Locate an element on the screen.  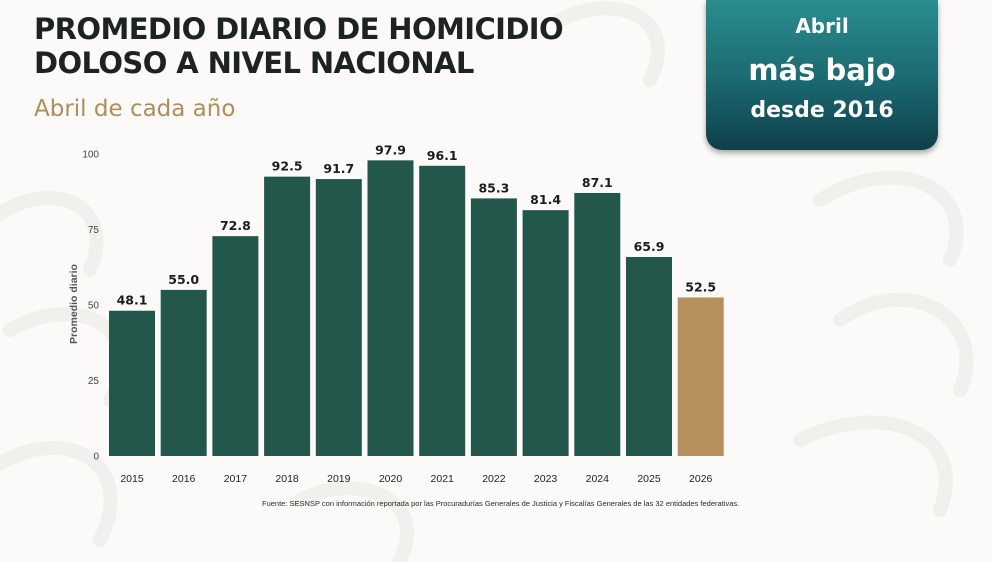
value-label: 65.9 is located at coordinates (649, 246).